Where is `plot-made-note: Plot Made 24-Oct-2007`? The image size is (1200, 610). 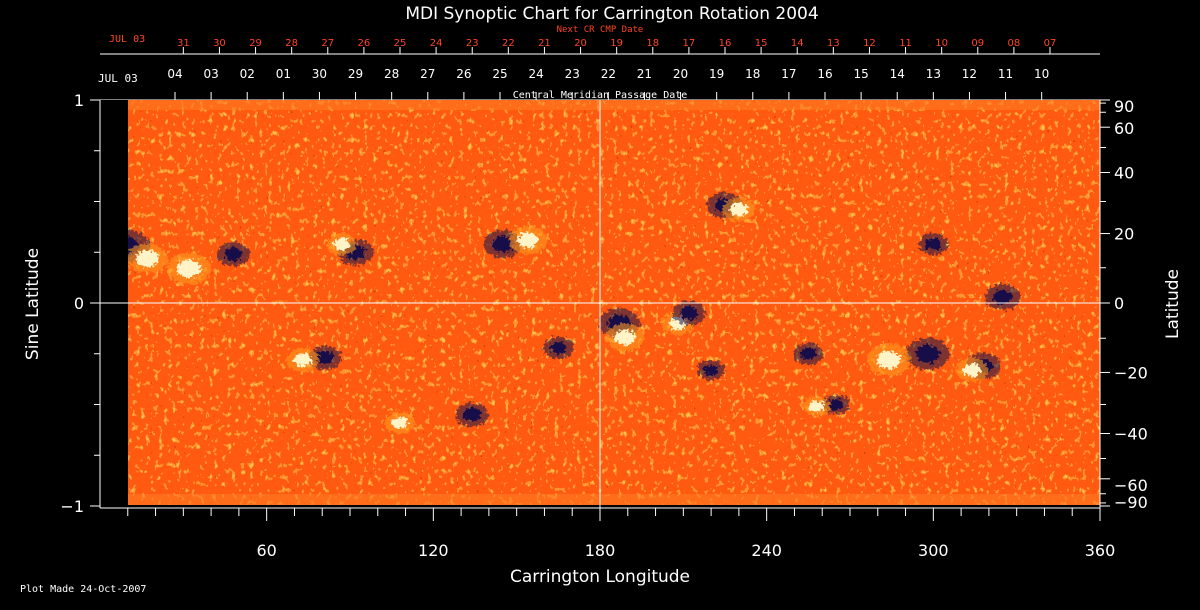 plot-made-note: Plot Made 24-Oct-2007 is located at coordinates (83, 589).